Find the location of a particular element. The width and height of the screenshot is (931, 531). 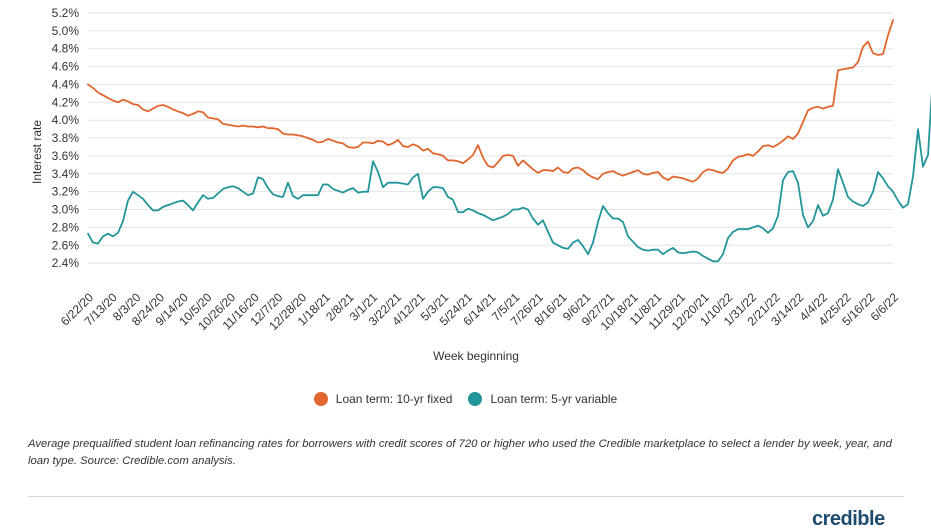

legend-marker-10yr-fixed is located at coordinates (320, 399).